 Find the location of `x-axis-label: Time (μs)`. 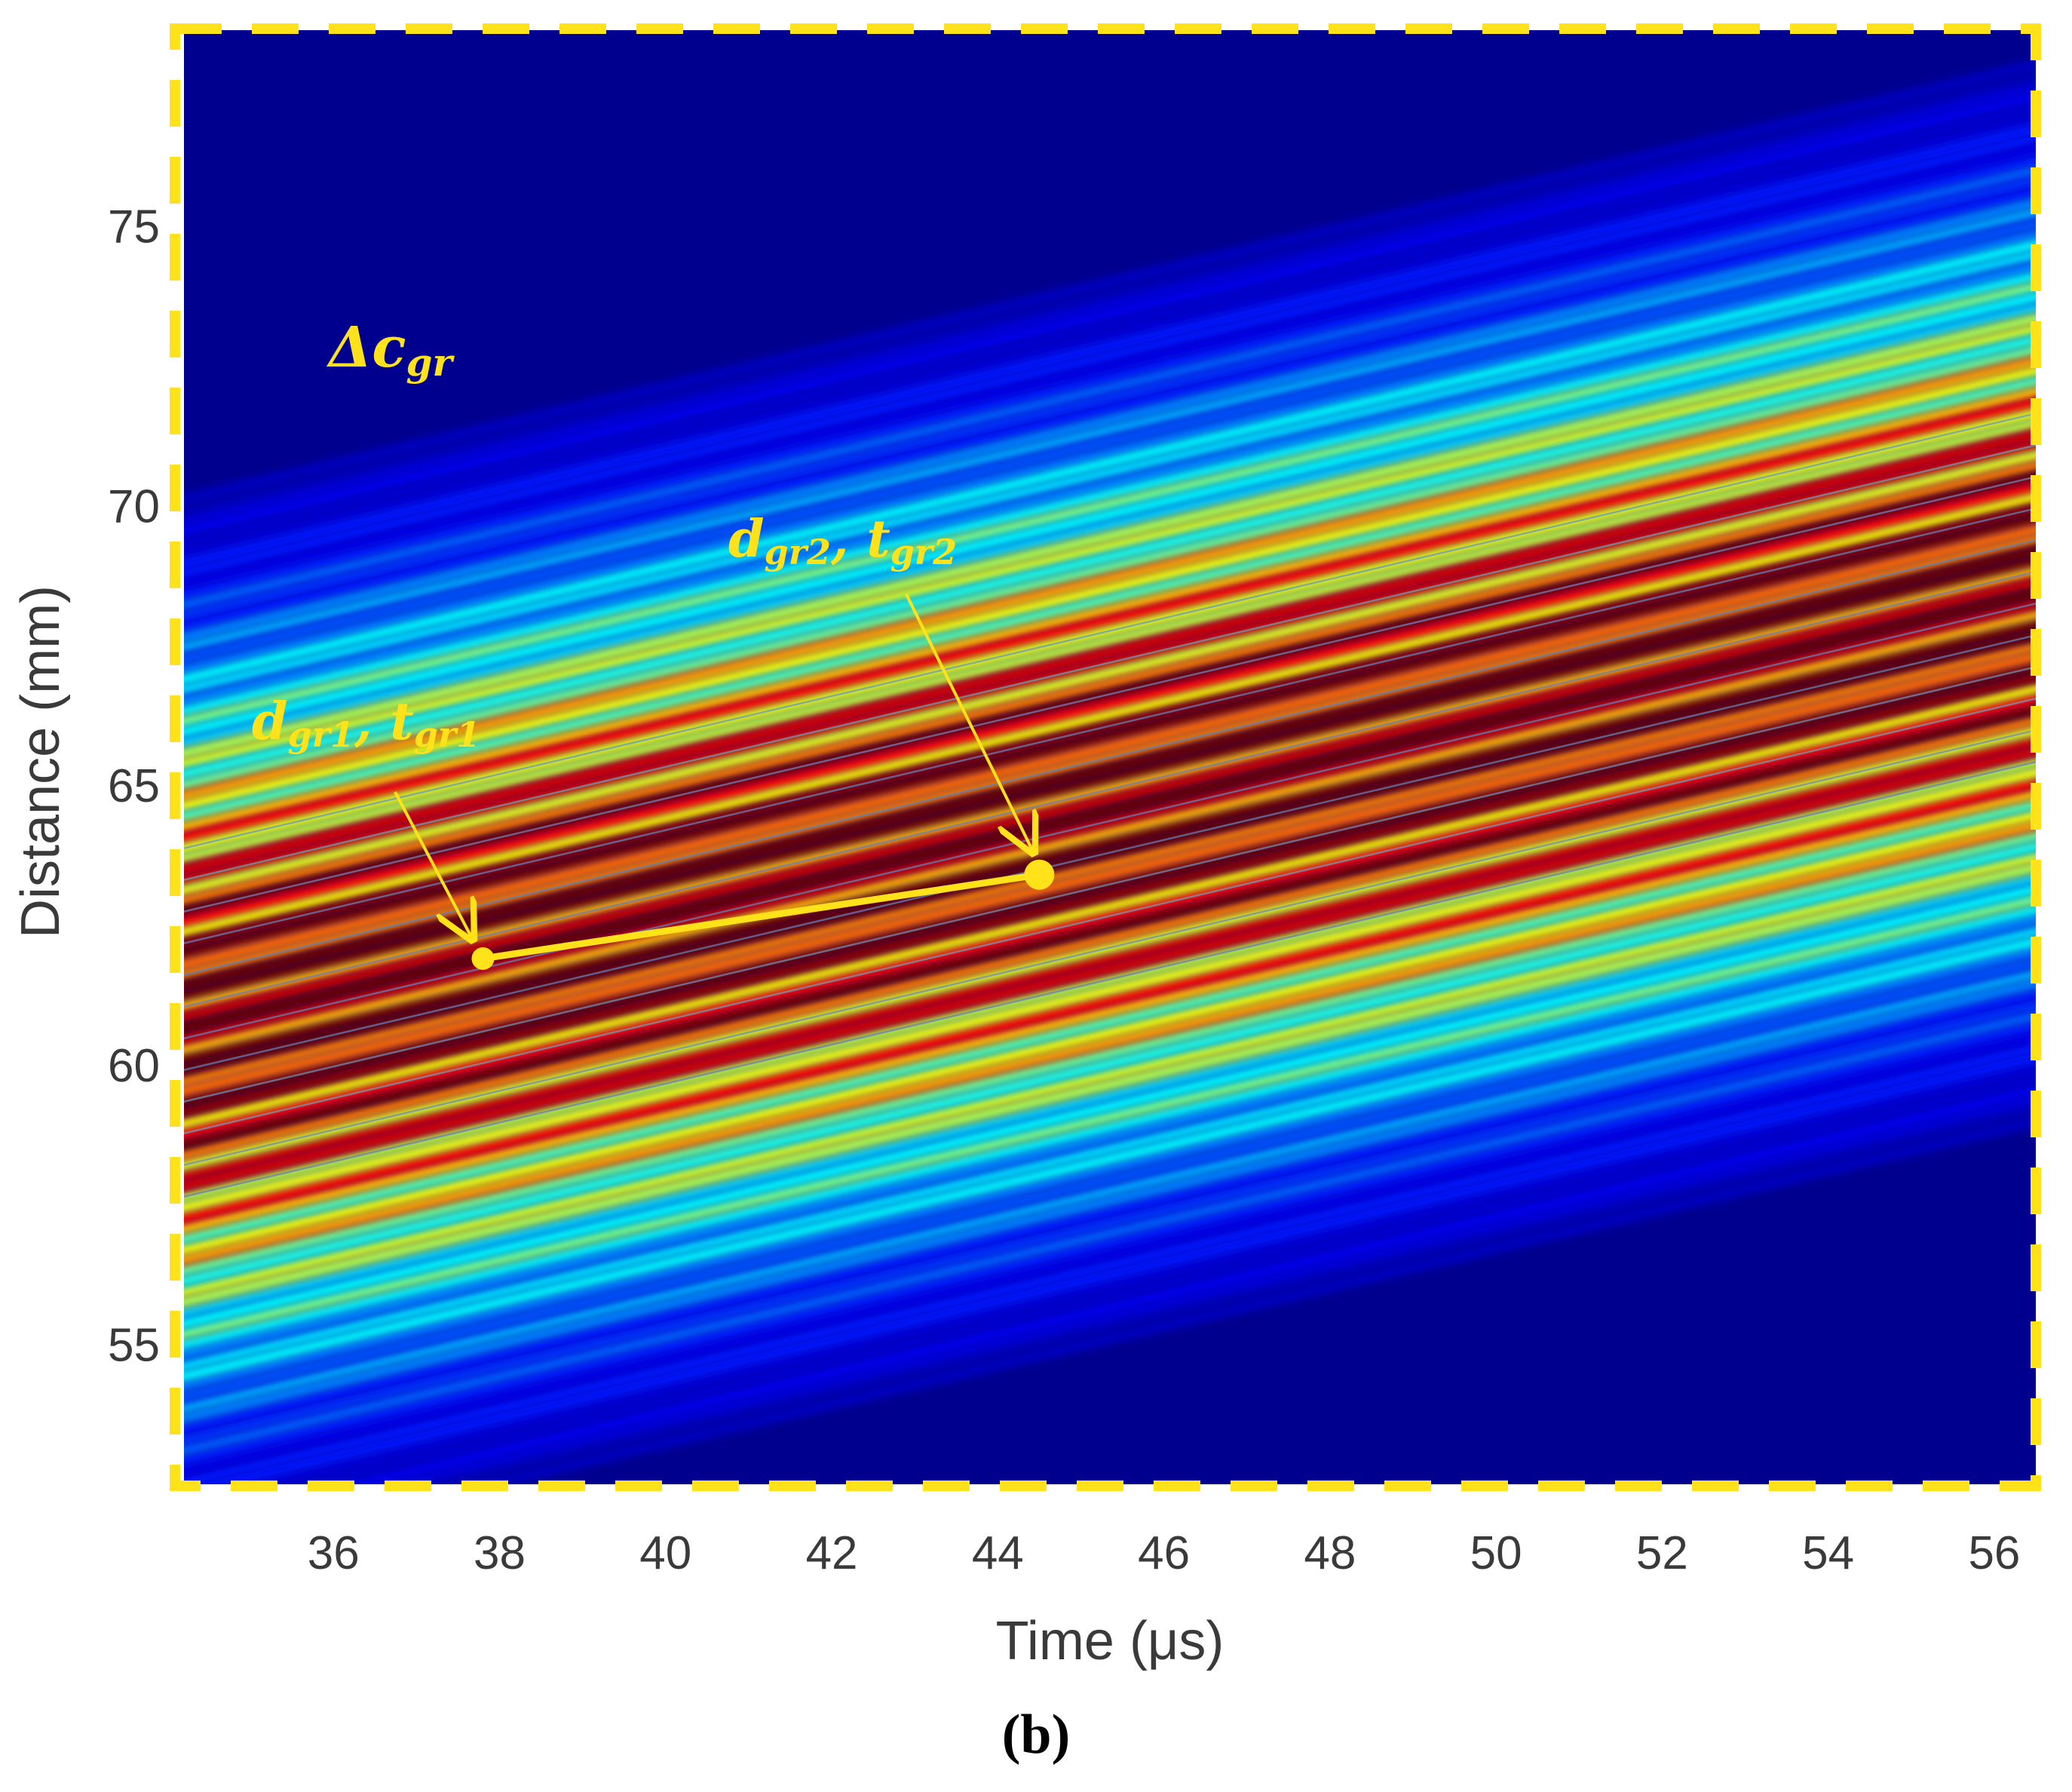

x-axis-label: Time (μs) is located at coordinates (1110, 1641).